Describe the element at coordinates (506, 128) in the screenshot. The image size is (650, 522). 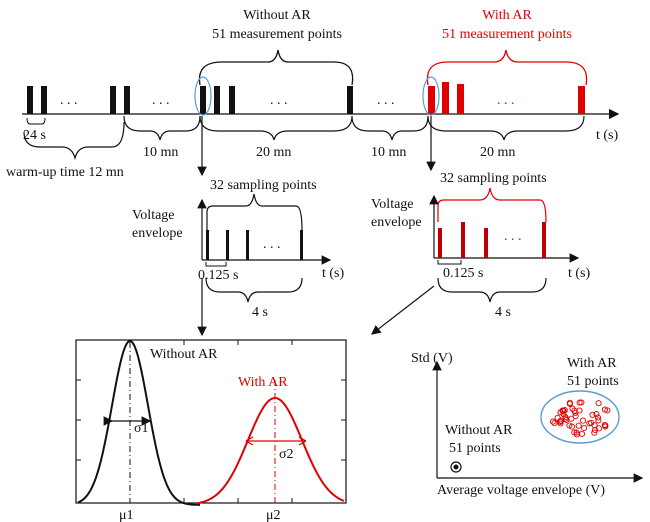
I see `dur2-brace` at that location.